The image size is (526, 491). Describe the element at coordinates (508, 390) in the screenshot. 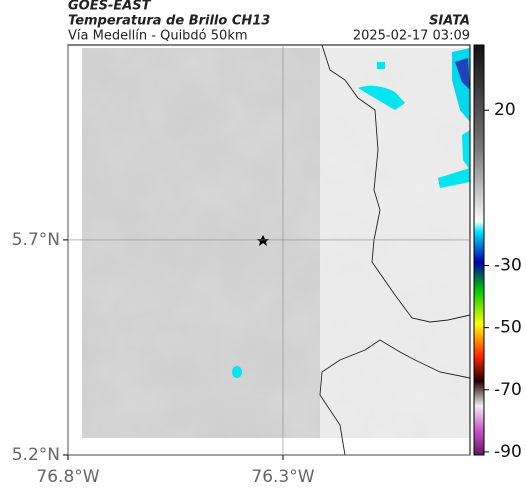

I see `colorbar-tick-label: -70` at that location.